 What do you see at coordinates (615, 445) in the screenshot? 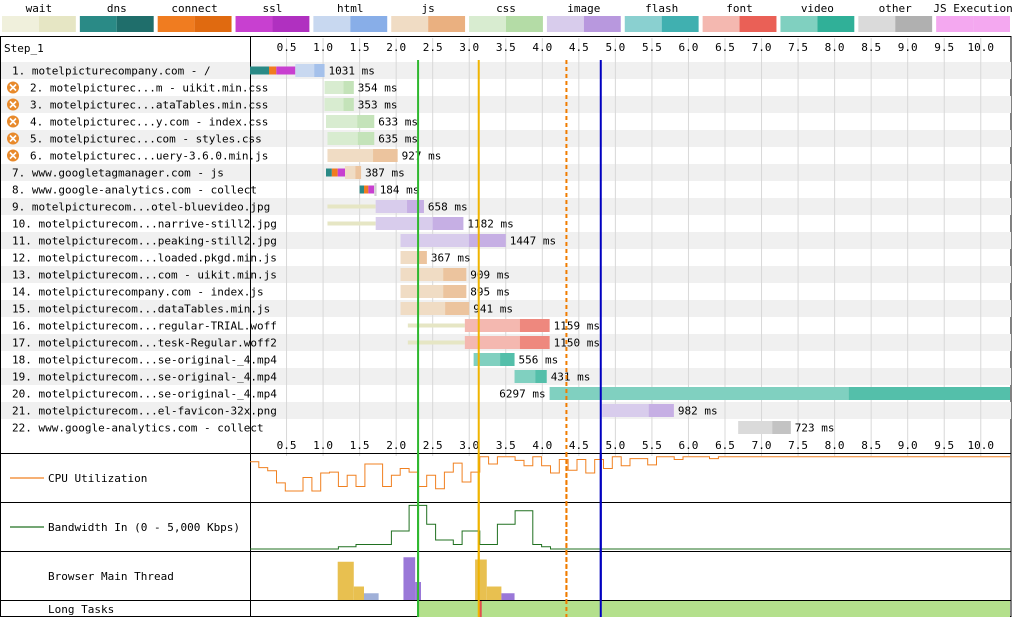
I see `tick-label-bottom: 5.0` at bounding box center [615, 445].